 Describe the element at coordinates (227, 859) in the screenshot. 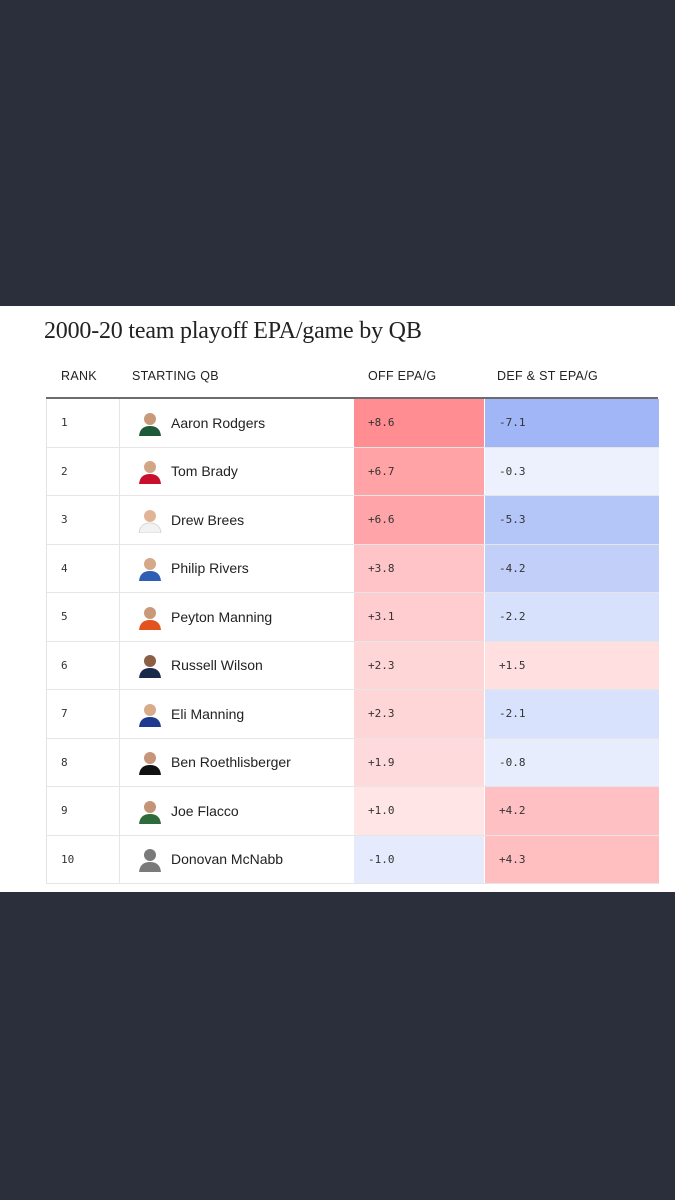

I see `qb-name: Donovan McNabb` at that location.